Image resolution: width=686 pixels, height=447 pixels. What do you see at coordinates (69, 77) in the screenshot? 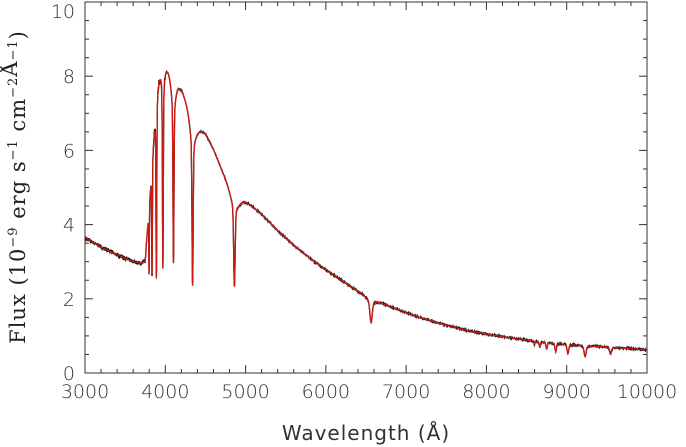
I see `y-tick-label: 8` at bounding box center [69, 77].